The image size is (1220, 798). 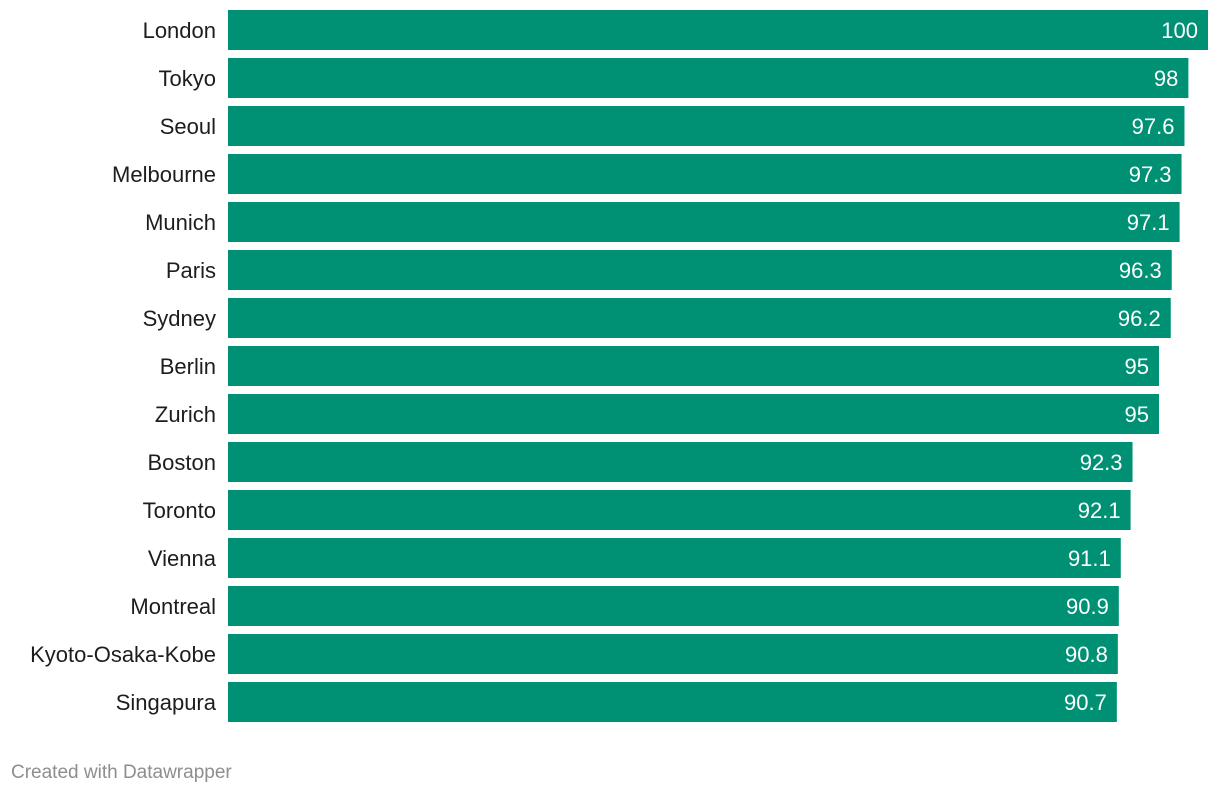 I want to click on bar-row: Munich 97.1, so click(x=662, y=222).